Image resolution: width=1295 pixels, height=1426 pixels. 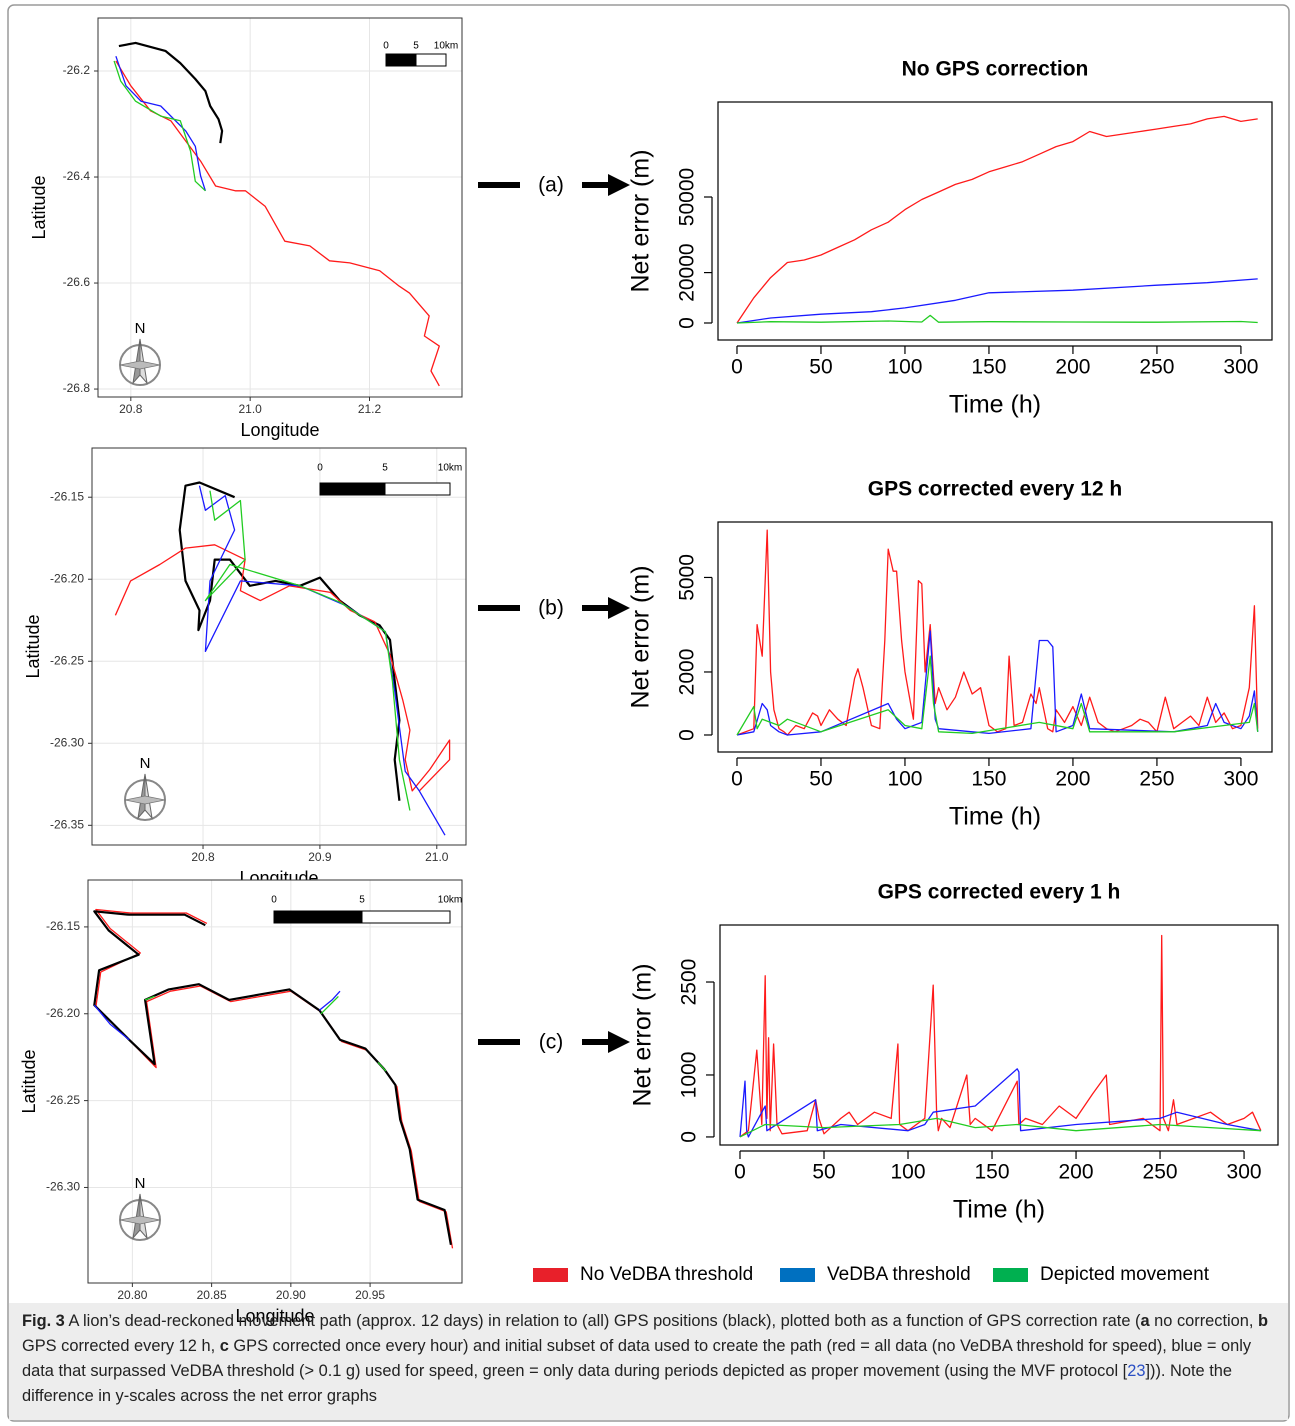 I want to click on scale-bar-label: 10km, so click(x=450, y=900).